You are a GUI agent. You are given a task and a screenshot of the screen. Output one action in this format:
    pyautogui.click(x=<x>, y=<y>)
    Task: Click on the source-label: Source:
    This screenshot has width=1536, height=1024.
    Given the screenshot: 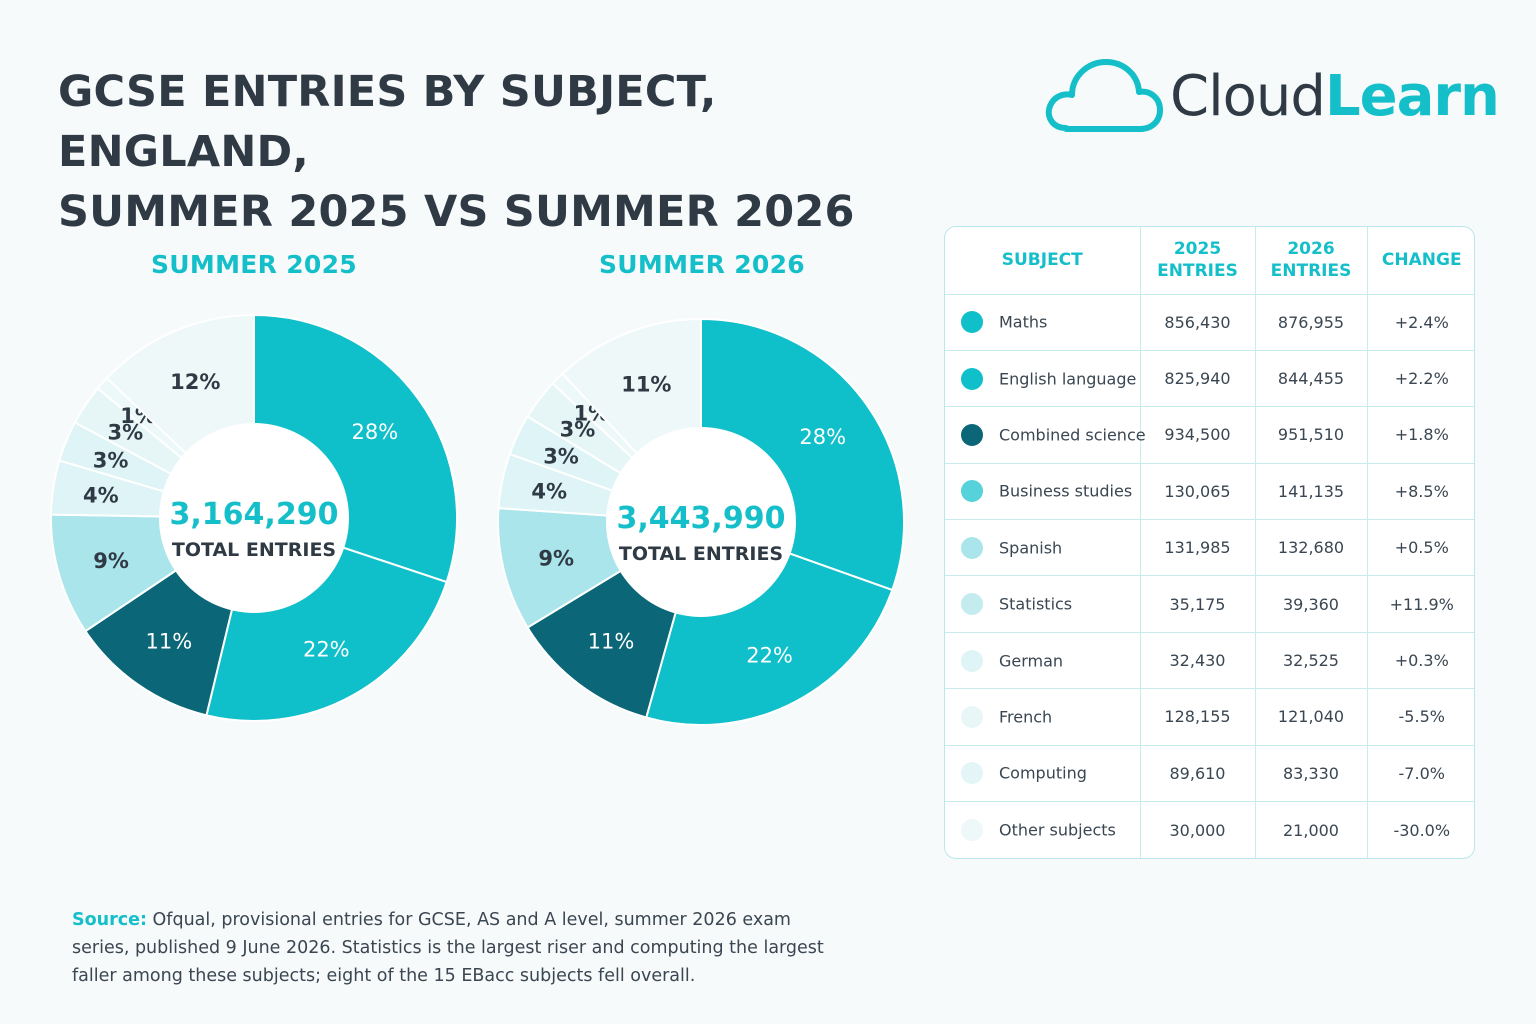 What is the action you would take?
    pyautogui.click(x=109, y=920)
    